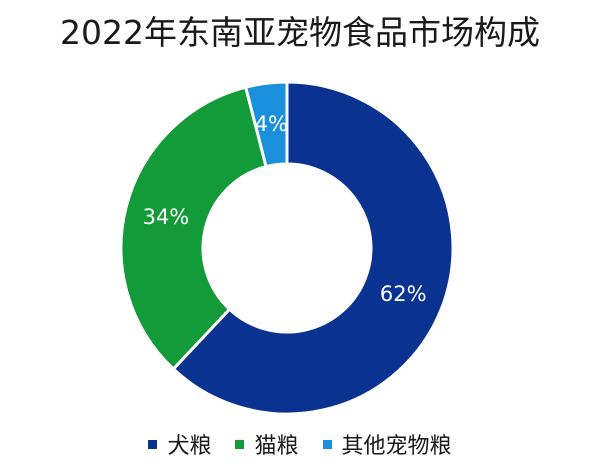 Image resolution: width=600 pixels, height=472 pixels. I want to click on legend-item-3: 其他宠物粮, so click(387, 444).